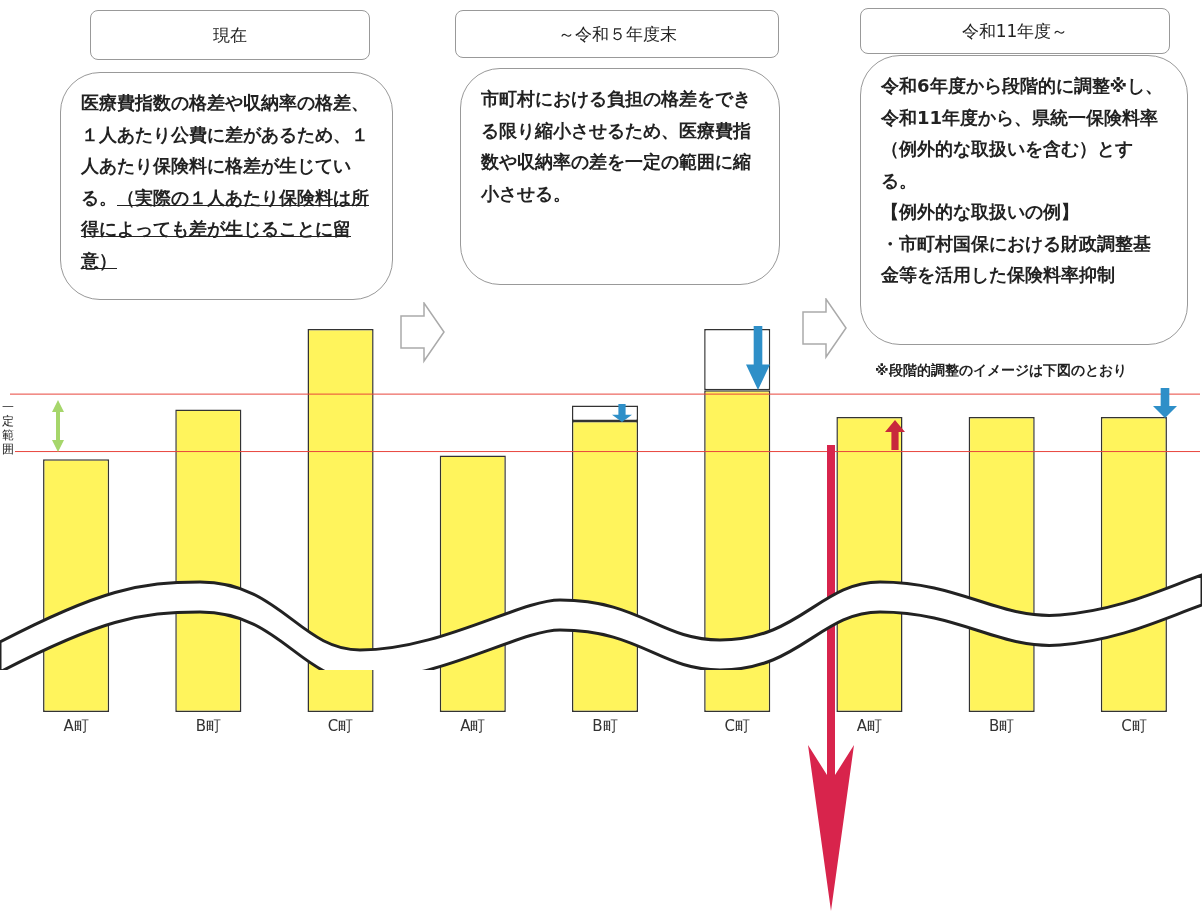 Image resolution: width=1202 pixels, height=914 pixels. I want to click on annotation: ※段階的調整のイメージは下図のとおり, so click(1001, 371).